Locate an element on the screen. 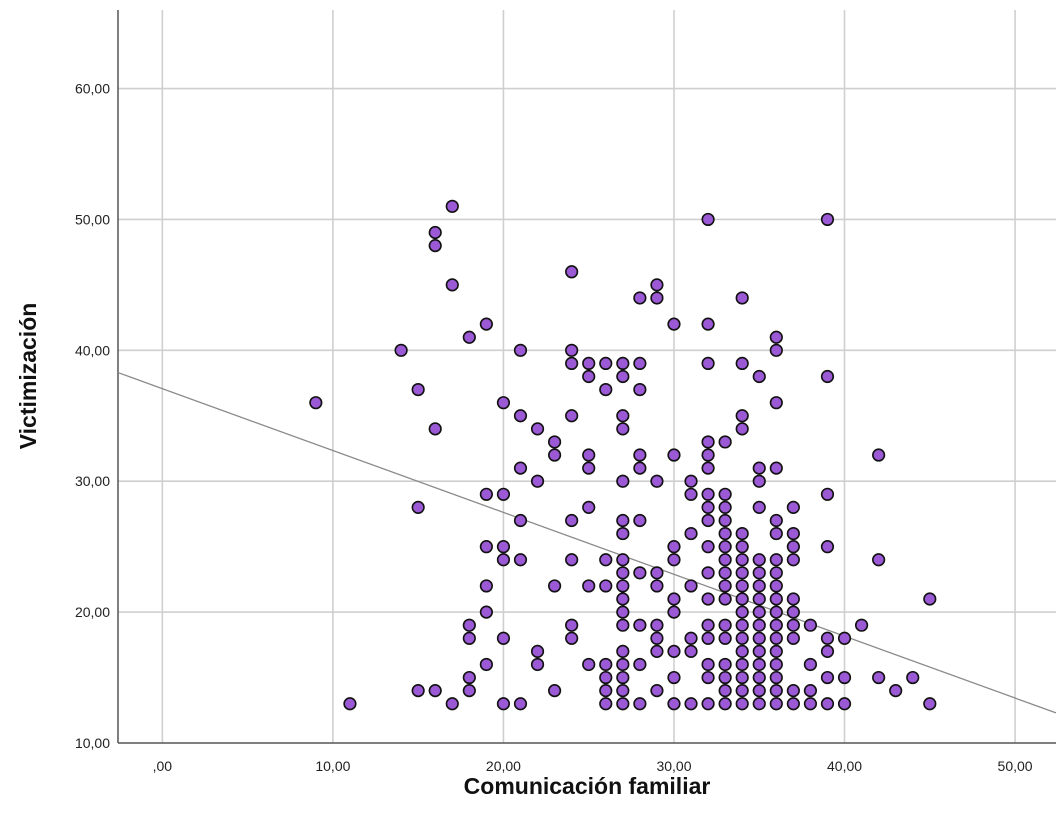 The image size is (1058, 829). x-tick-label: 30,00 is located at coordinates (673, 766).